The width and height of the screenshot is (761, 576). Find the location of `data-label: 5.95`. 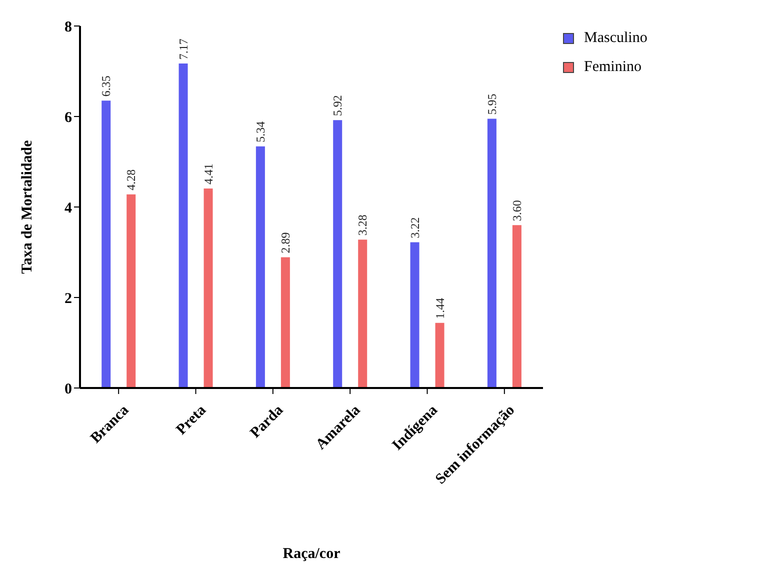

data-label: 5.95 is located at coordinates (491, 104).